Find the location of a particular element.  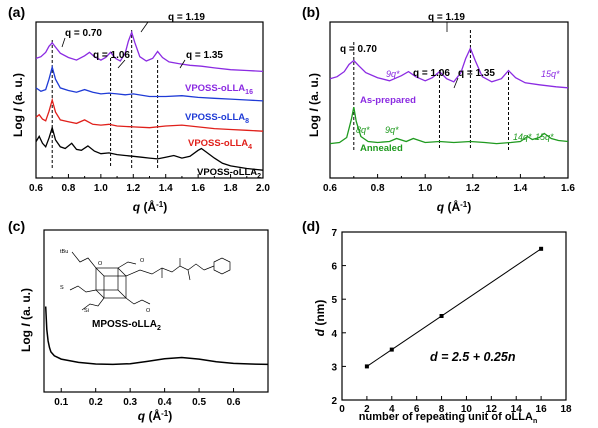

panel-d-ytick-label: 5 is located at coordinates (334, 300).